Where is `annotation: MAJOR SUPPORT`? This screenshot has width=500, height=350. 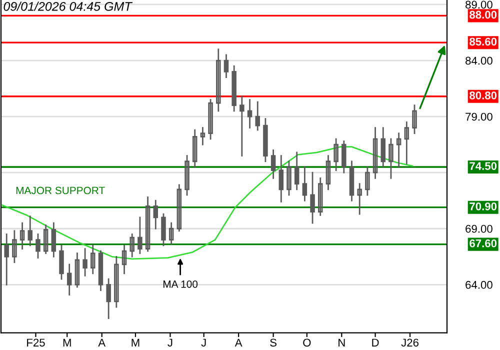 annotation: MAJOR SUPPORT is located at coordinates (60, 190).